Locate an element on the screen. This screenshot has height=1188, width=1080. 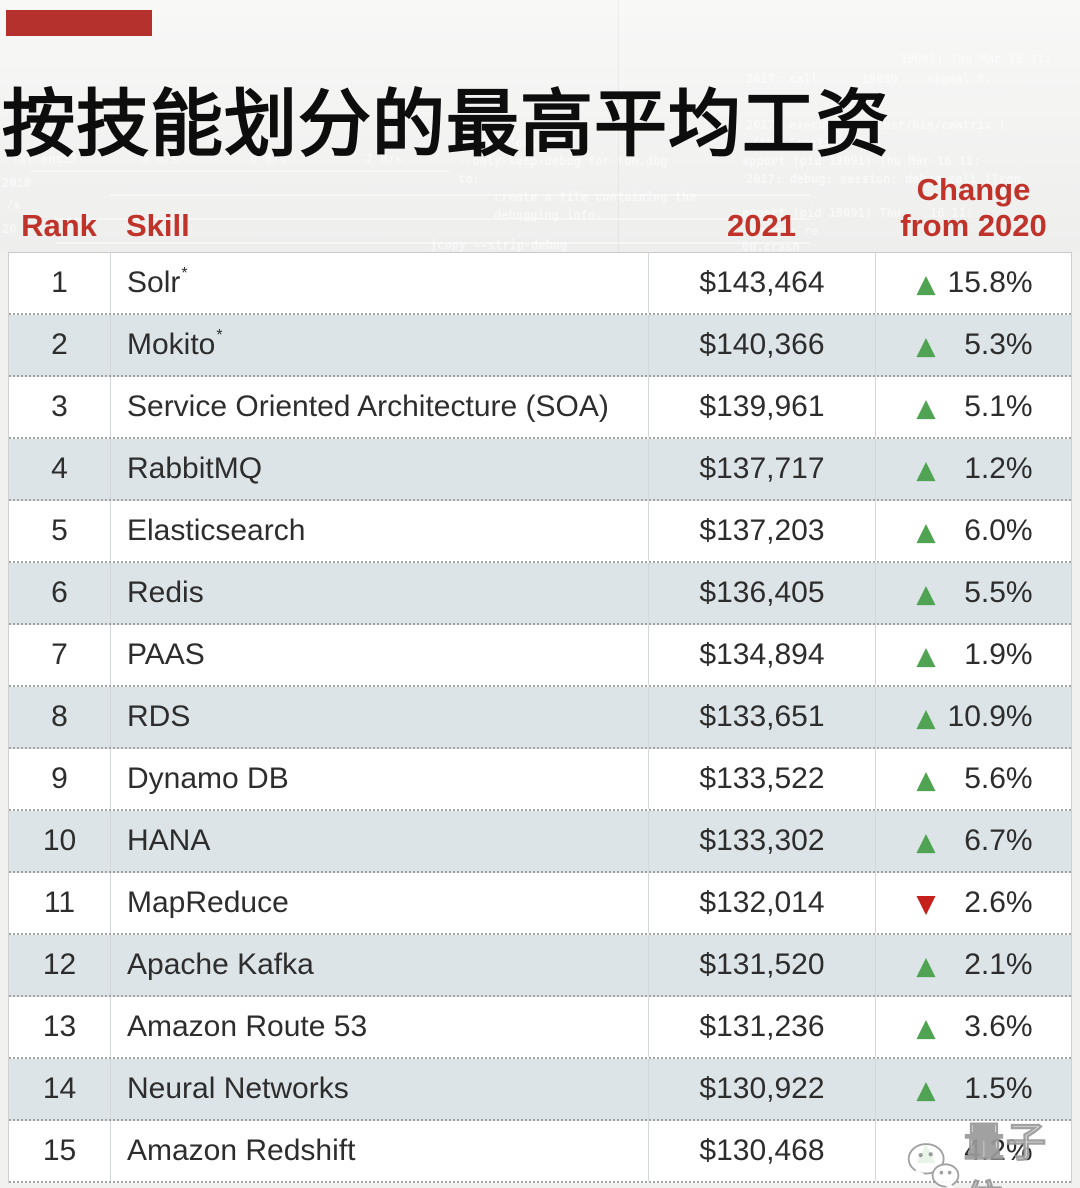
background-terminal-text: 2017: debug: session: debug call (Tron is located at coordinates (883, 179).